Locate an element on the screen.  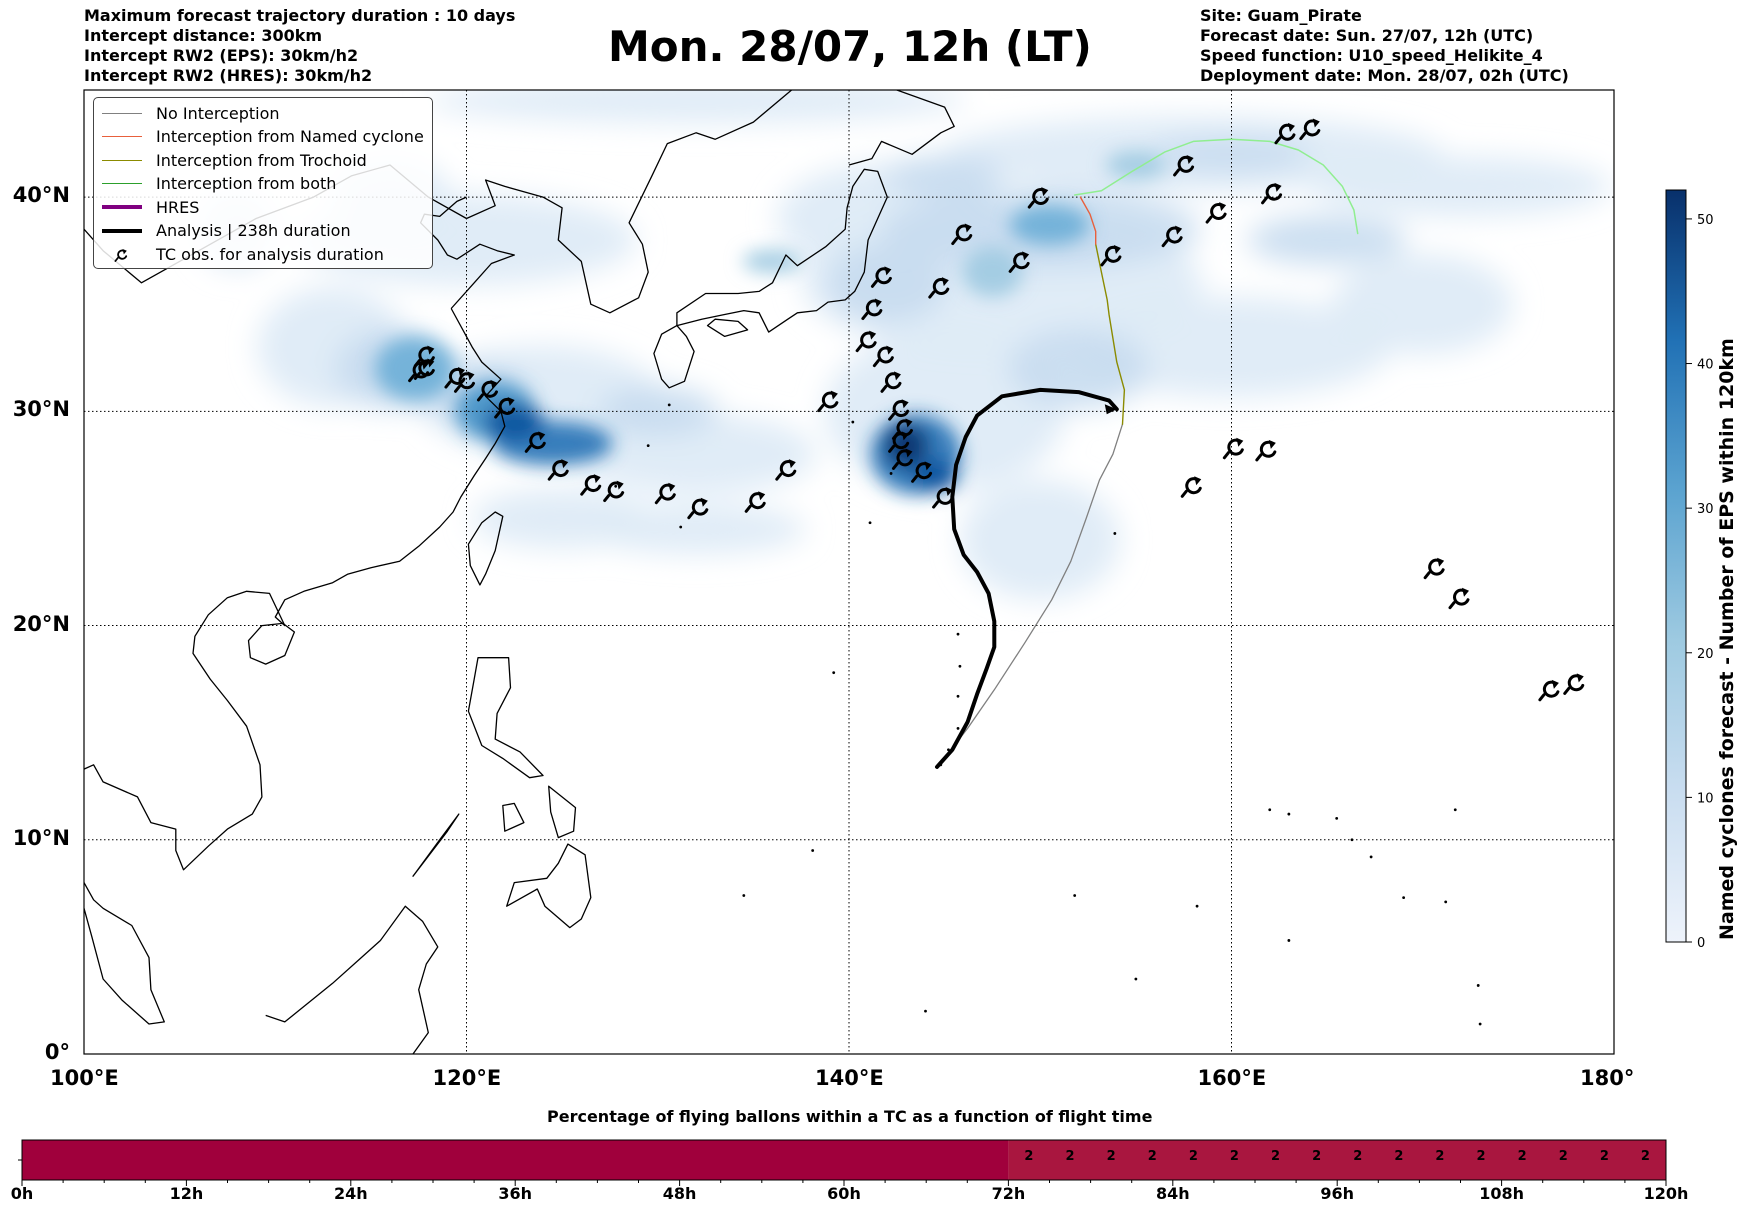
trajectories is located at coordinates (1147, 453).